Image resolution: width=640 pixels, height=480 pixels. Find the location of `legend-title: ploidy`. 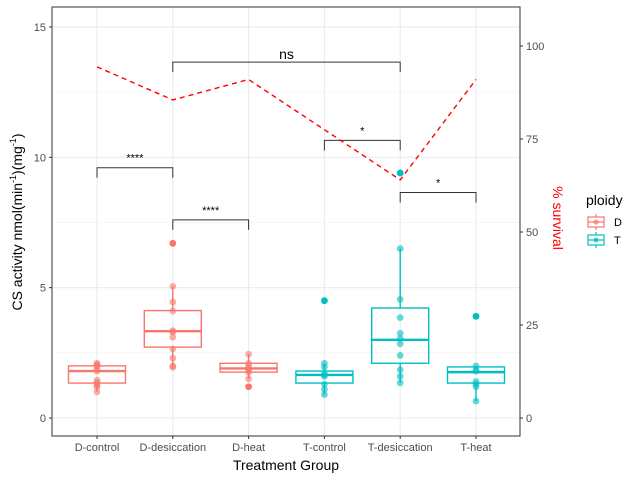

legend-title: ploidy is located at coordinates (604, 200).